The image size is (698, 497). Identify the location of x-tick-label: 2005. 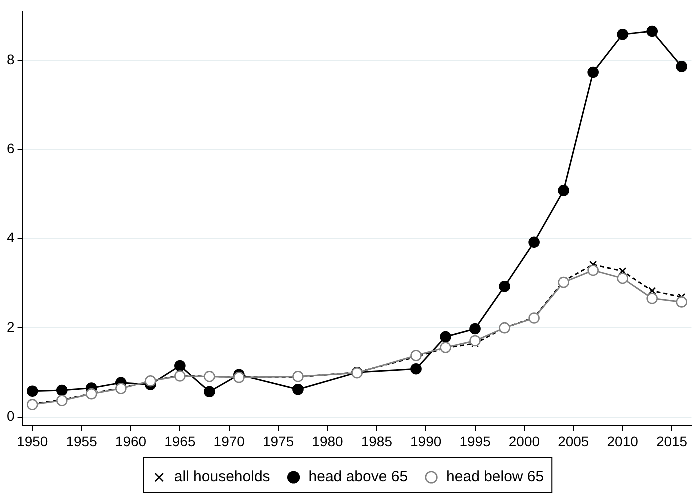
(574, 441).